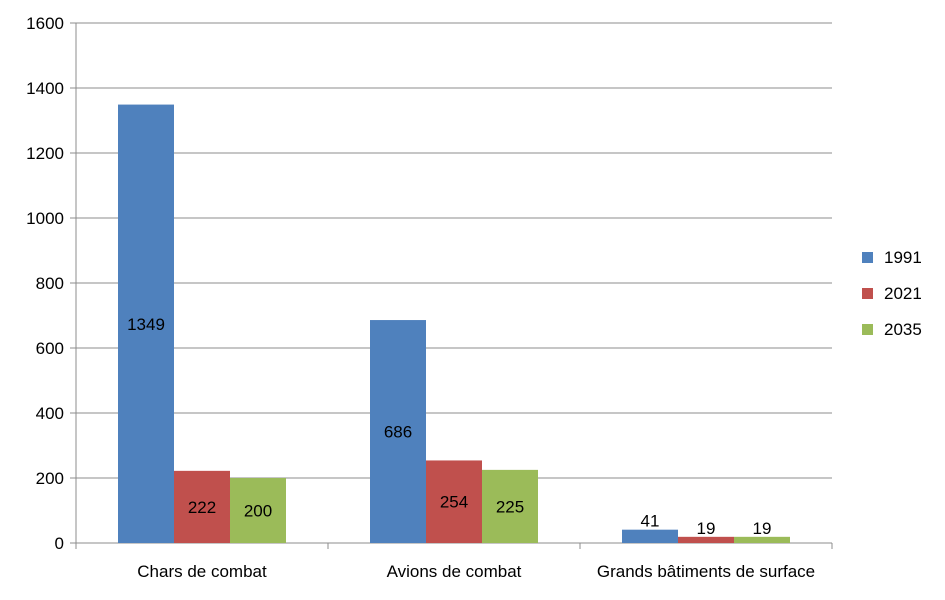 The width and height of the screenshot is (945, 600). Describe the element at coordinates (903, 329) in the screenshot. I see `legend-label: 2035` at that location.